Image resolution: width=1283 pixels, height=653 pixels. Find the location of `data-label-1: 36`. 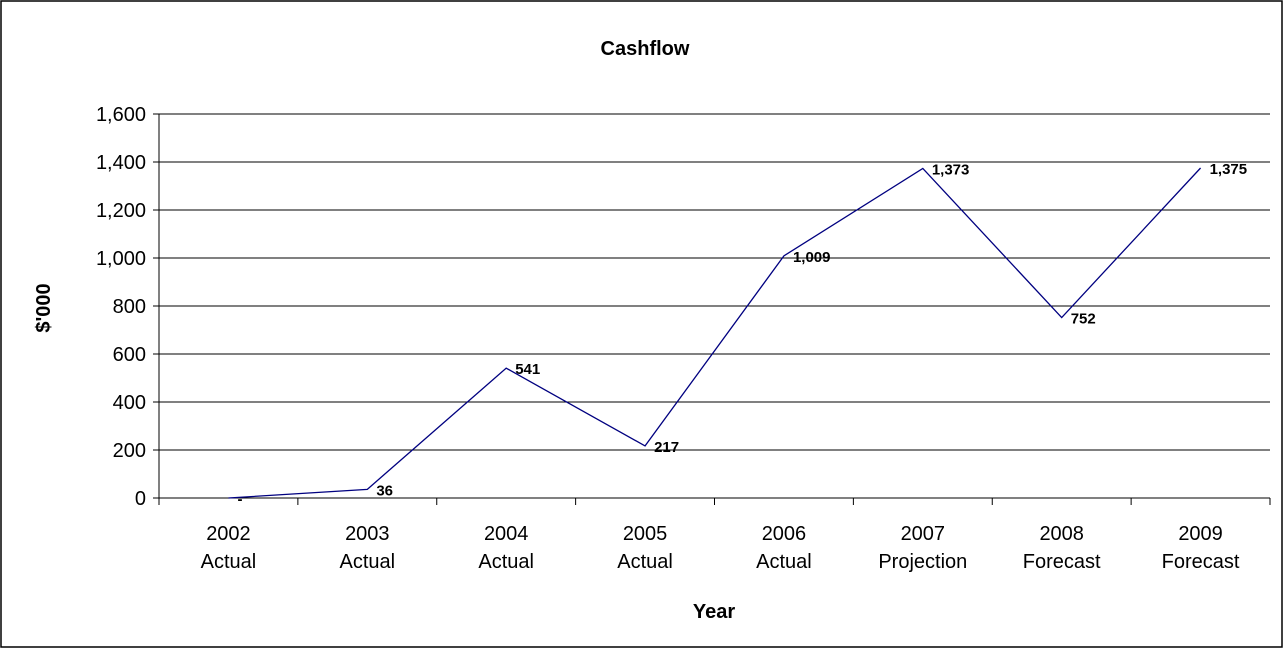

data-label-1: 36 is located at coordinates (384, 490).